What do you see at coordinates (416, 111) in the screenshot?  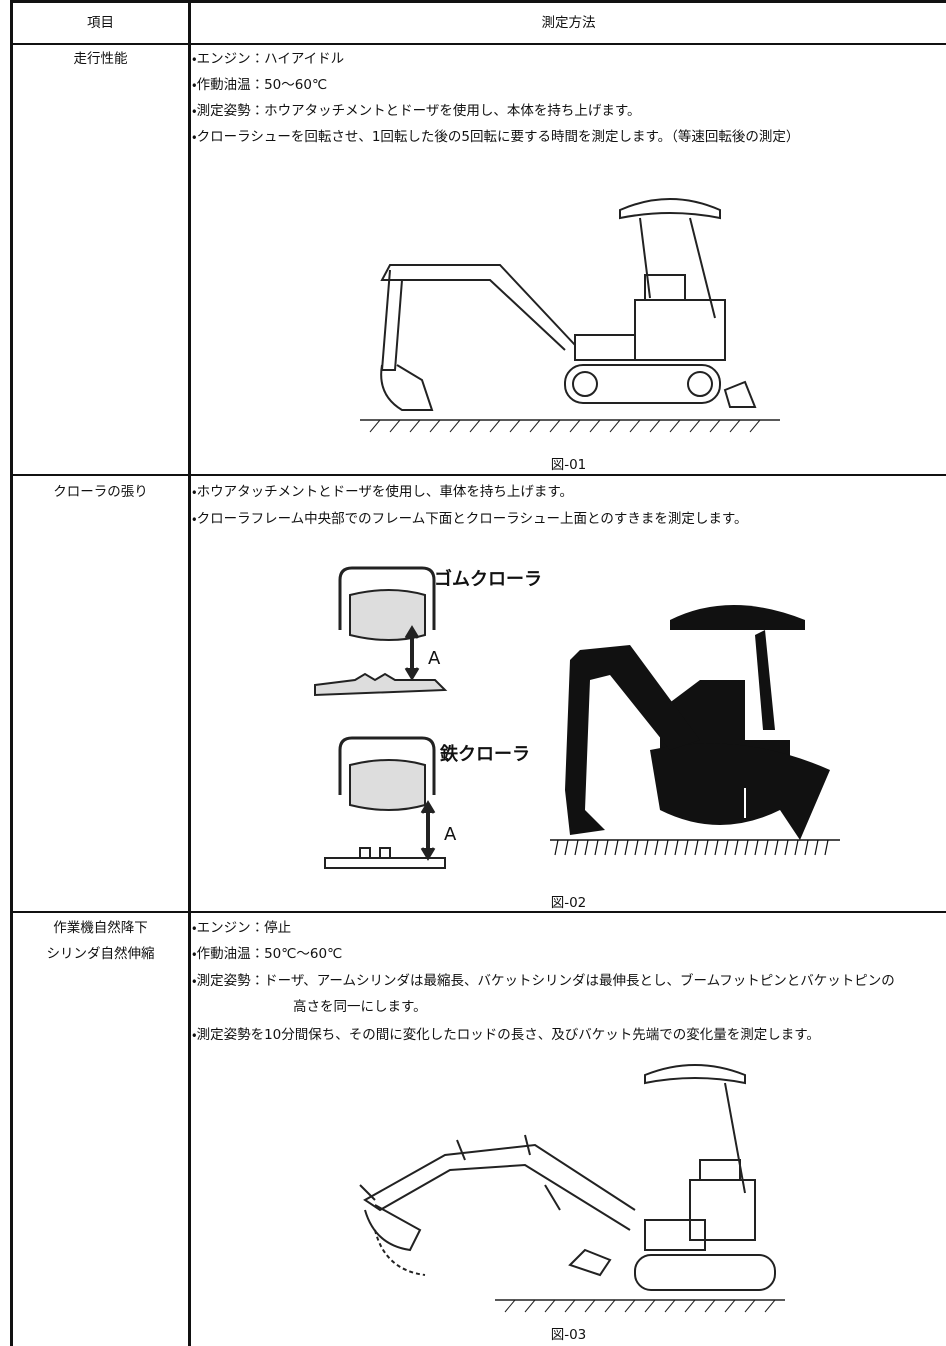 I see `text-line: ・測定姿勢：ホウアタッチメントとドーザを使用し、本体を持ち上げます。` at bounding box center [416, 111].